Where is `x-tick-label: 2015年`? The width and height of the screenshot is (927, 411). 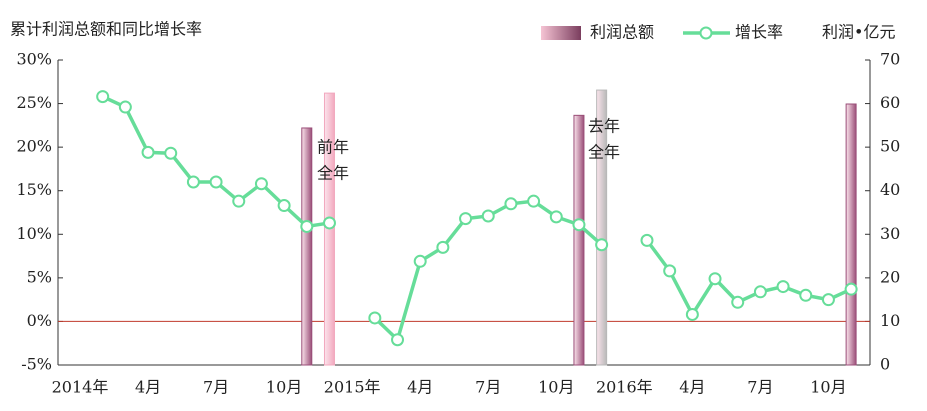
x-tick-label: 2015年 is located at coordinates (352, 387).